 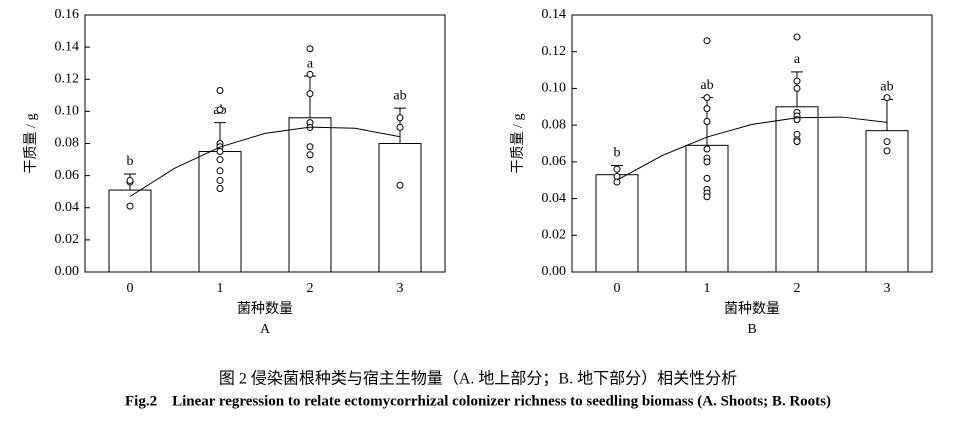 What do you see at coordinates (751, 329) in the screenshot?
I see `panel-label: B` at bounding box center [751, 329].